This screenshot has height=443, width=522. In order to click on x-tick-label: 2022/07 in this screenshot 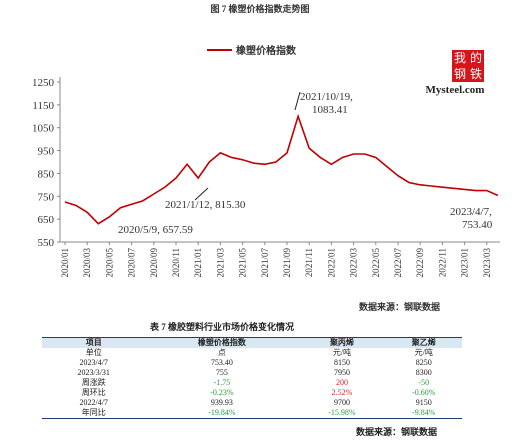, I will do `click(398, 263)`.